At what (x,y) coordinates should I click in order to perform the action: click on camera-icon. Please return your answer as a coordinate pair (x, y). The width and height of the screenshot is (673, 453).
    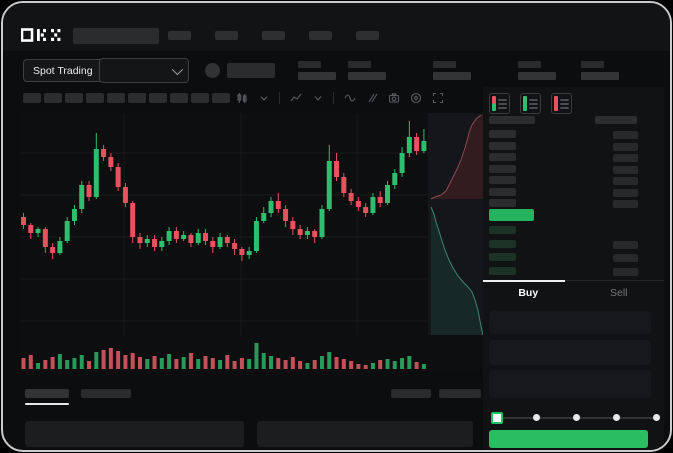
    Looking at the image, I should click on (393, 98).